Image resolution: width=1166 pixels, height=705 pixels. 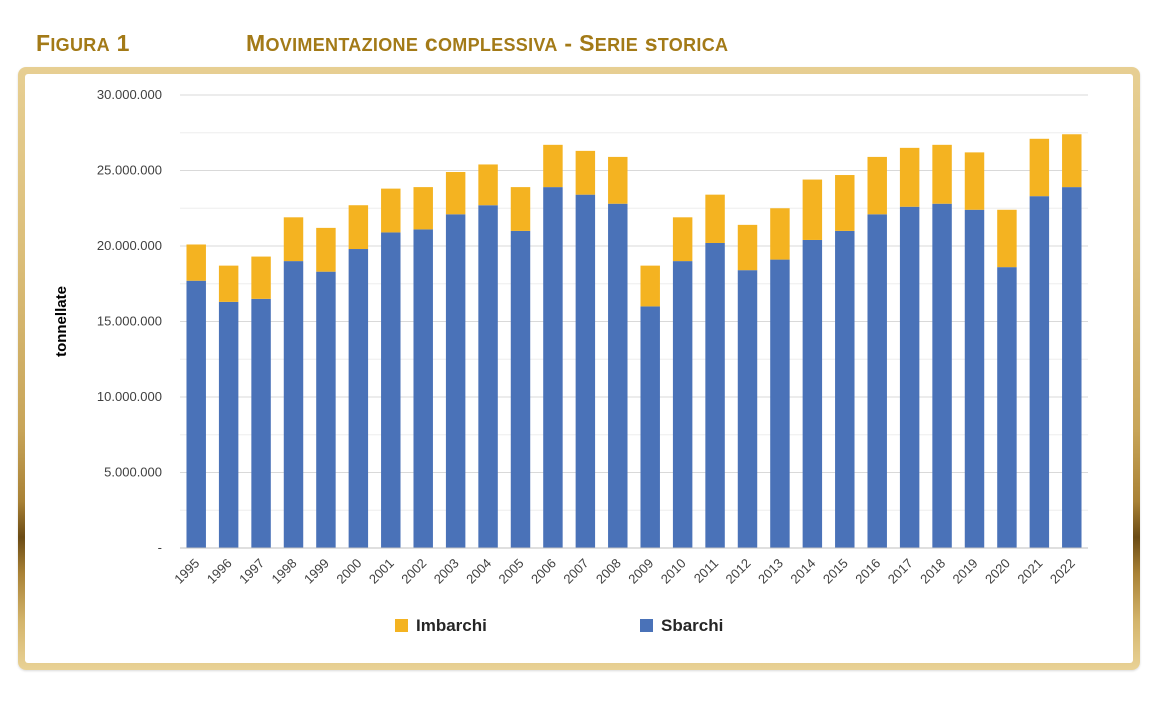 I want to click on bar-imbarchi-2009, so click(x=650, y=286).